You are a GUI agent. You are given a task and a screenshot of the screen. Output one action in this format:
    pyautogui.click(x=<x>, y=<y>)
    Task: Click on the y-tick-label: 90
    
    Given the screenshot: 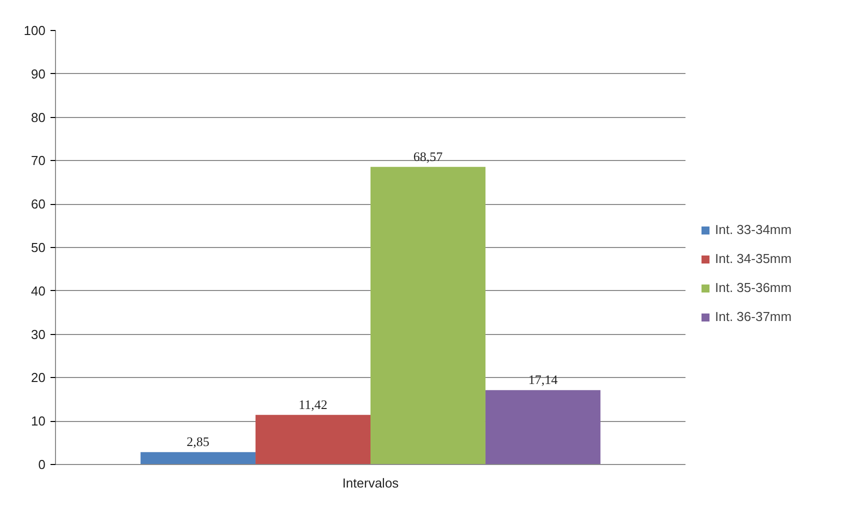 What is the action you would take?
    pyautogui.click(x=38, y=74)
    